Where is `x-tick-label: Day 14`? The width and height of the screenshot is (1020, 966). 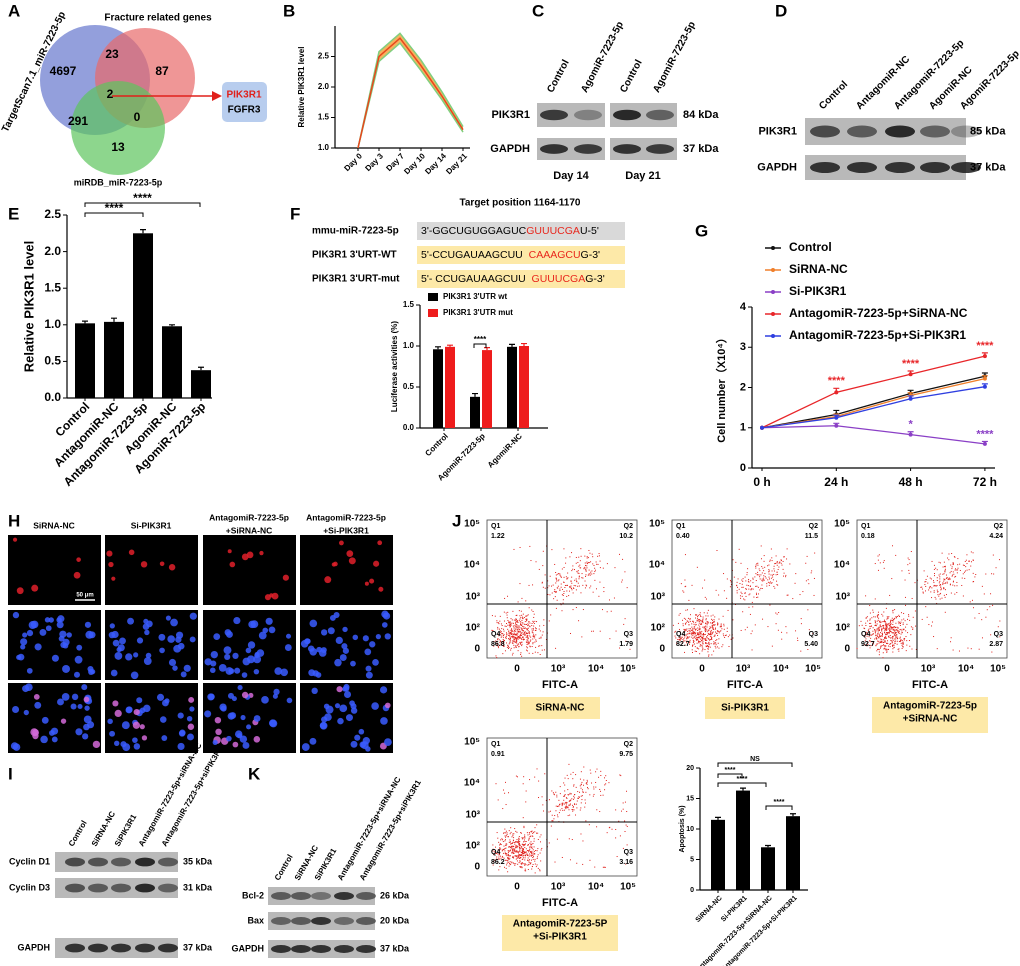 x-tick-label: Day 14 is located at coordinates (435, 163).